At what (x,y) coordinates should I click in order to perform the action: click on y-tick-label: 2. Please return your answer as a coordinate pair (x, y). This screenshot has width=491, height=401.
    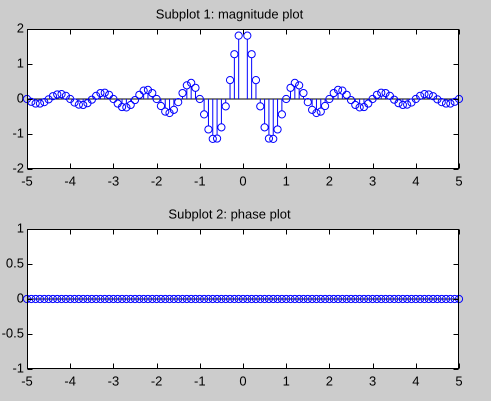
    Looking at the image, I should click on (20, 28).